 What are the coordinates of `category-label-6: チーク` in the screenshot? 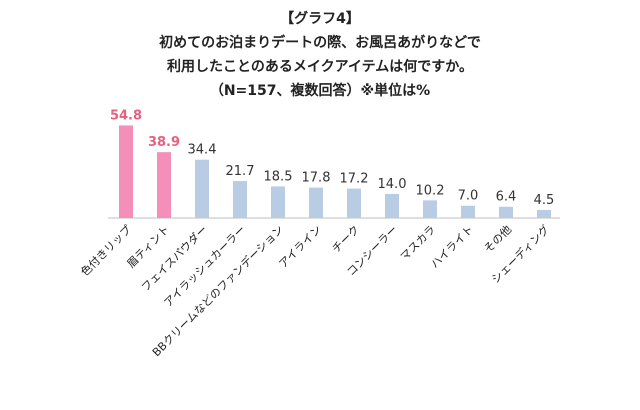 It's located at (346, 239).